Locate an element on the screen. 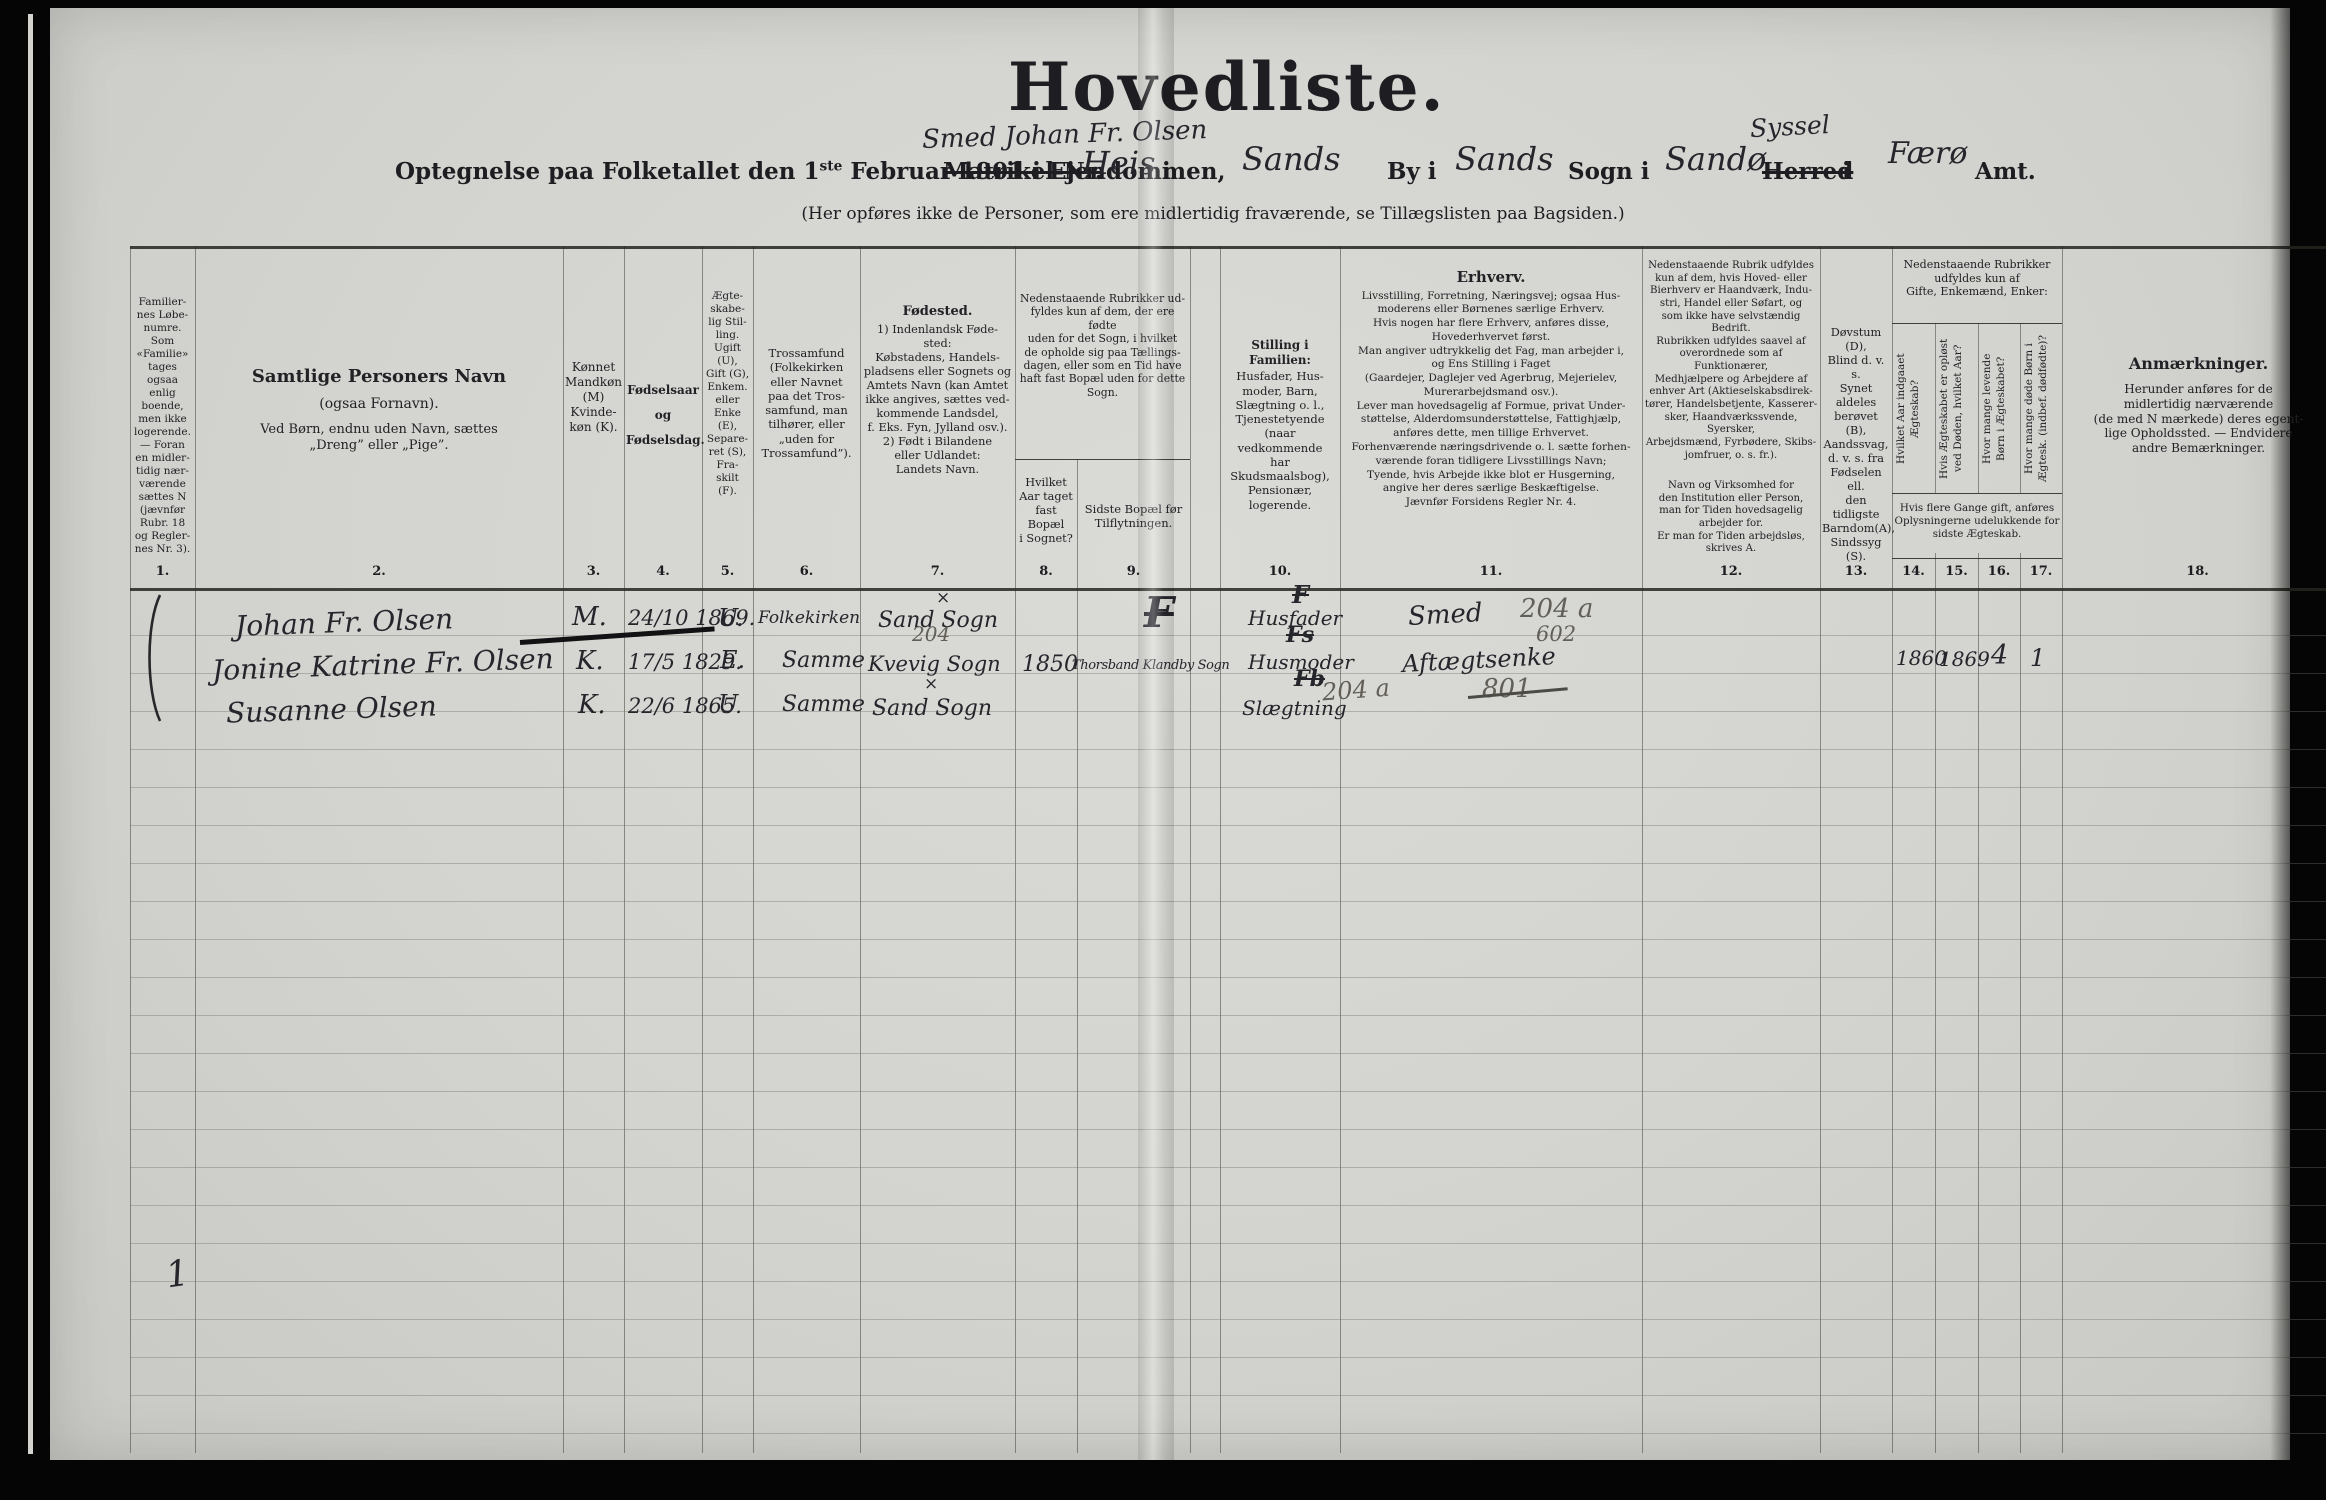 This screenshot has width=2326, height=1500. handwritten-sogn: Sands is located at coordinates (1504, 159).